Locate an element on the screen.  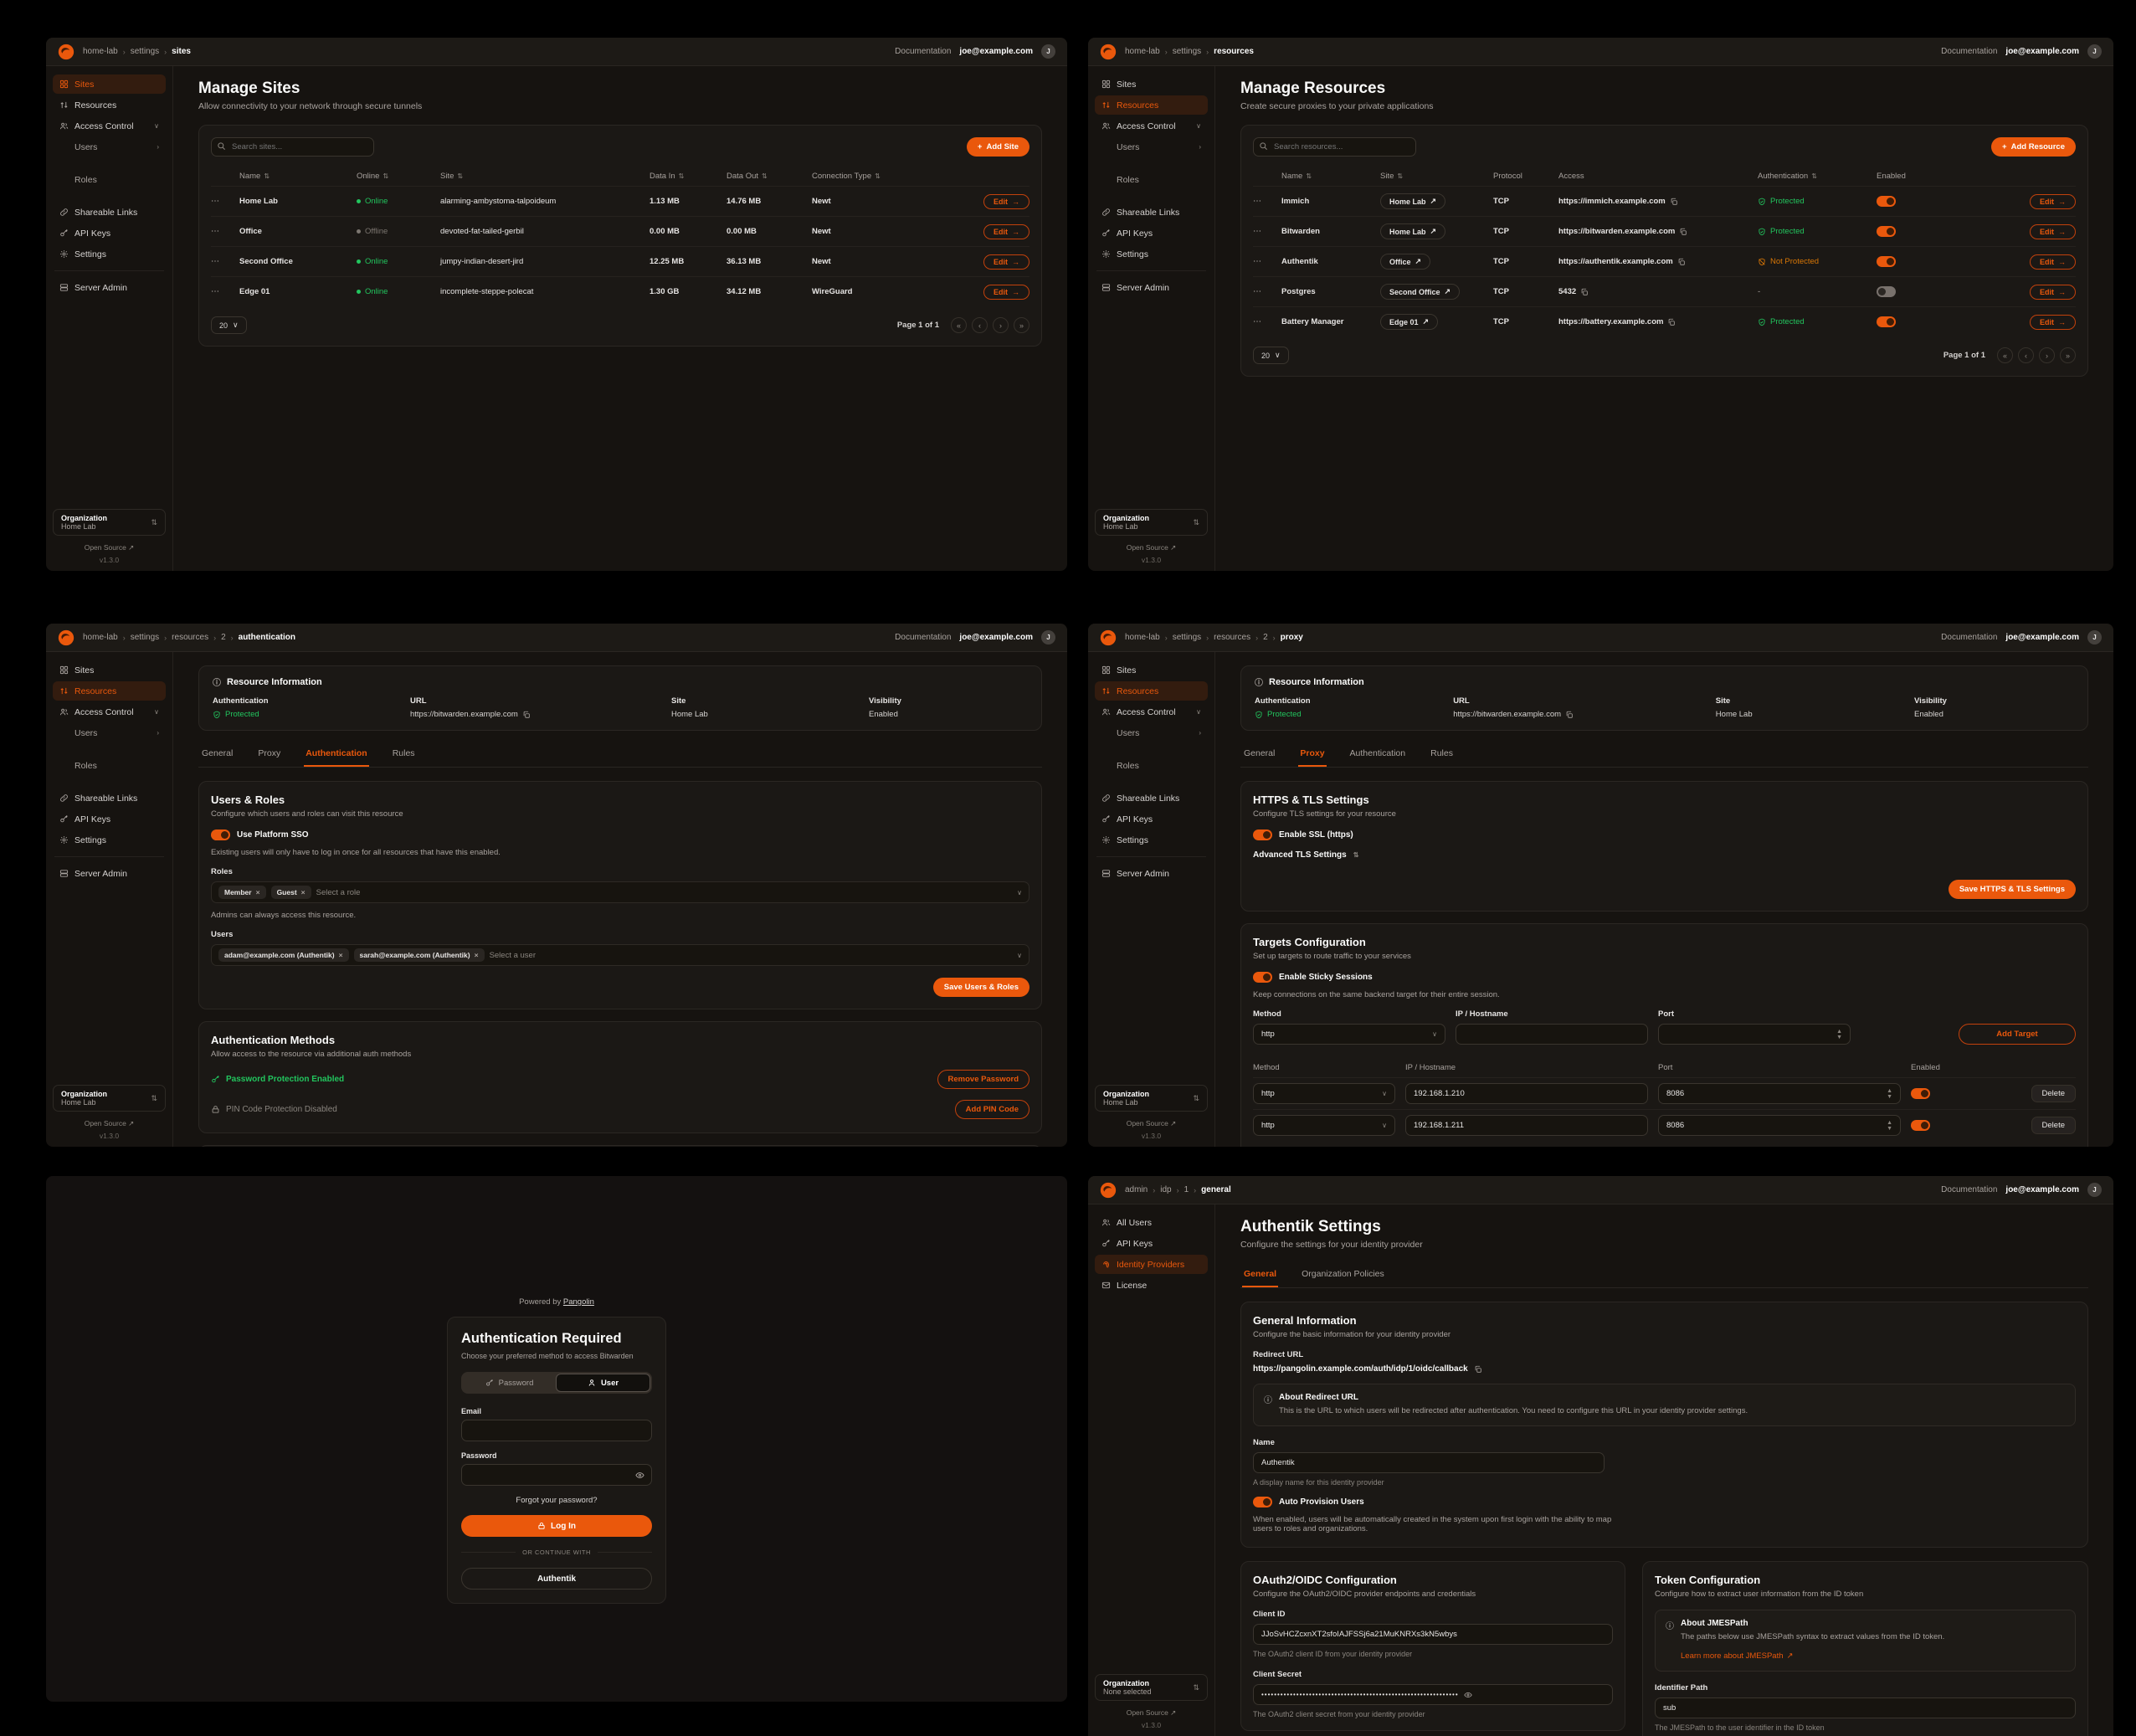
sidebar-item-license: License is located at coordinates (1152, 1285).